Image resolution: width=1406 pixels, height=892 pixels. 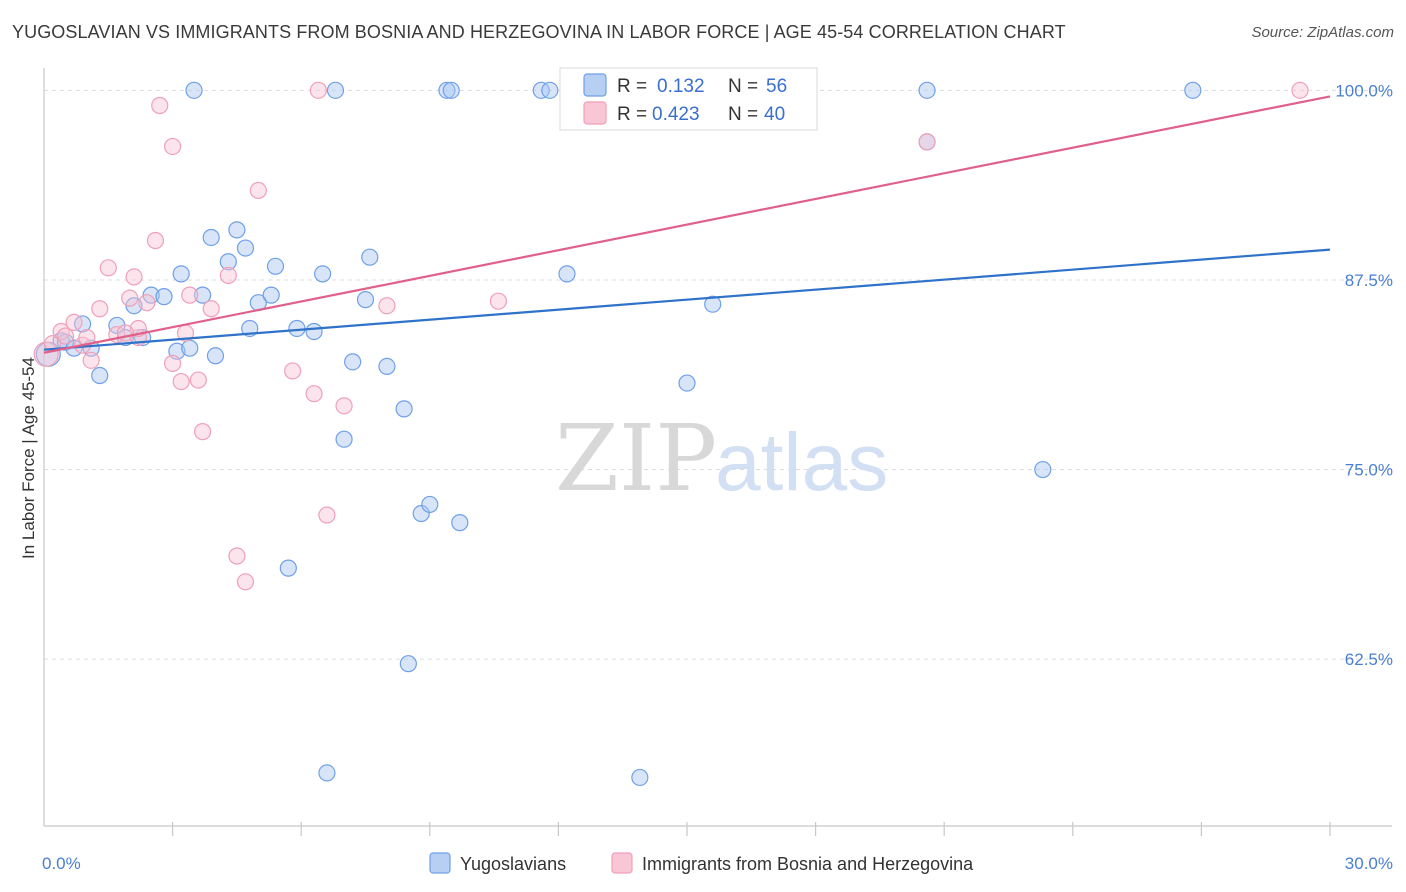 I want to click on y-tick-label-3: 62.5%, so click(x=1369, y=659).